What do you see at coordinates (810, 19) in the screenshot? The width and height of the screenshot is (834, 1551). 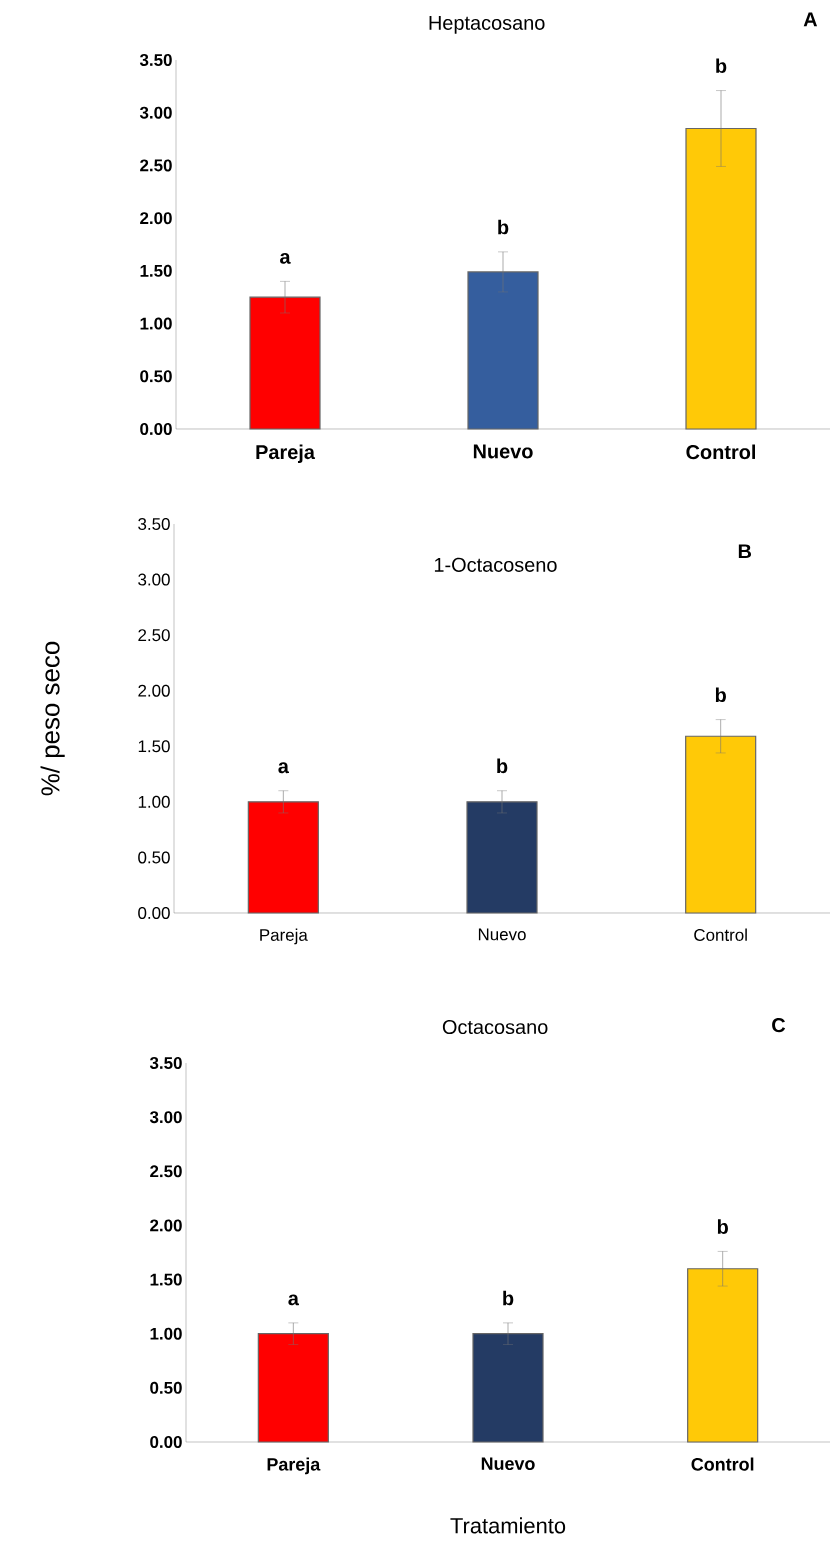 I see `text: A` at bounding box center [810, 19].